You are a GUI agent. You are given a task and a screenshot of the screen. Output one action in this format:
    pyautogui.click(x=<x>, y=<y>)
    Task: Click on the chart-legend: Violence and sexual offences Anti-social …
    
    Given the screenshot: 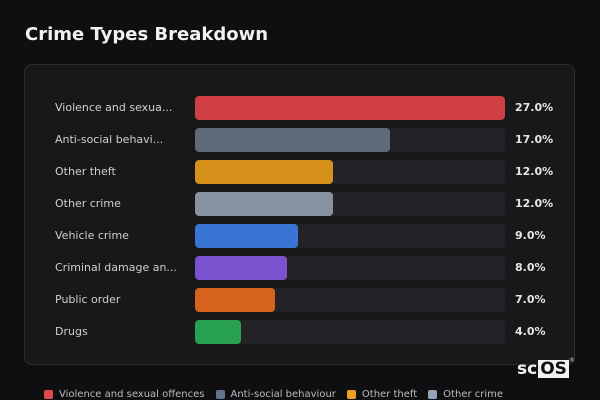 What is the action you would take?
    pyautogui.click(x=279, y=393)
    